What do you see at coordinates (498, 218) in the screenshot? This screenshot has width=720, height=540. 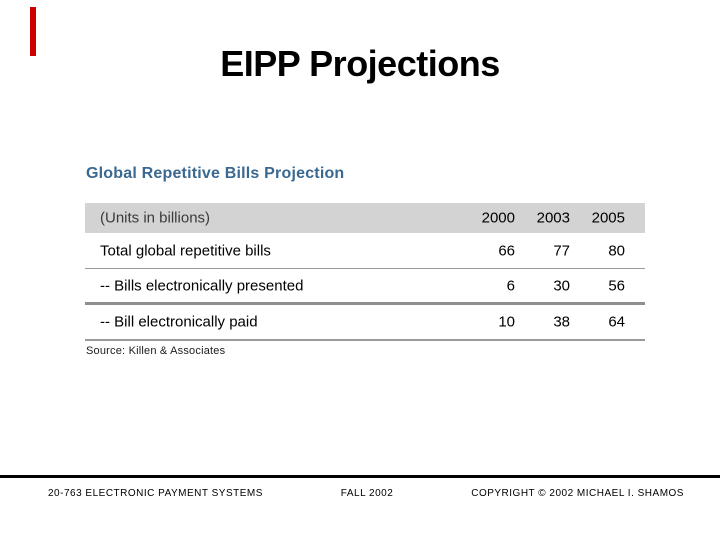 I see `year-header-2000: 2000` at bounding box center [498, 218].